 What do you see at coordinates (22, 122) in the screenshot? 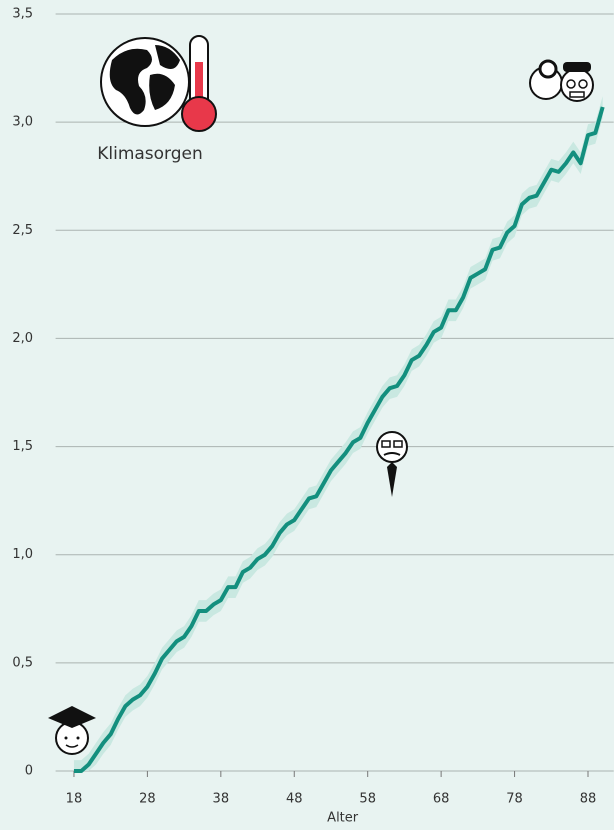
I see `y-tick-label: 3,0` at bounding box center [22, 122].